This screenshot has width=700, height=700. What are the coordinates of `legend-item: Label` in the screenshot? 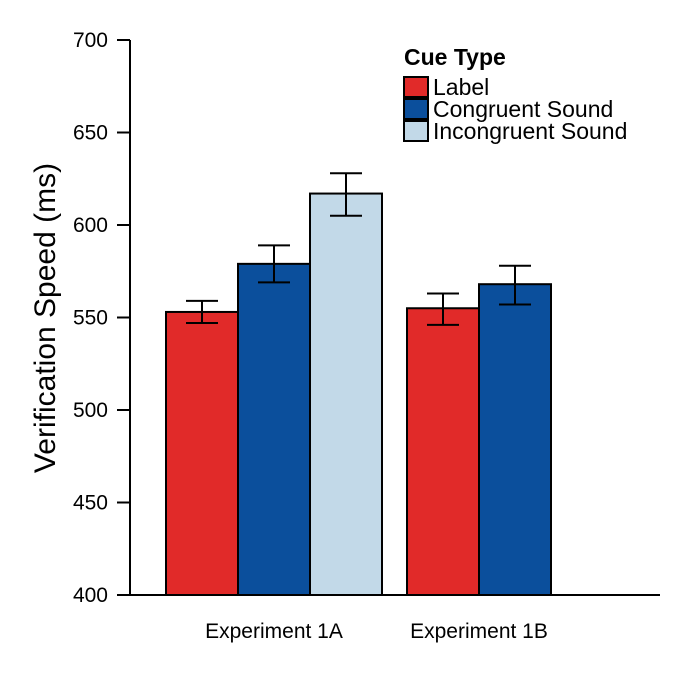 It's located at (446, 87).